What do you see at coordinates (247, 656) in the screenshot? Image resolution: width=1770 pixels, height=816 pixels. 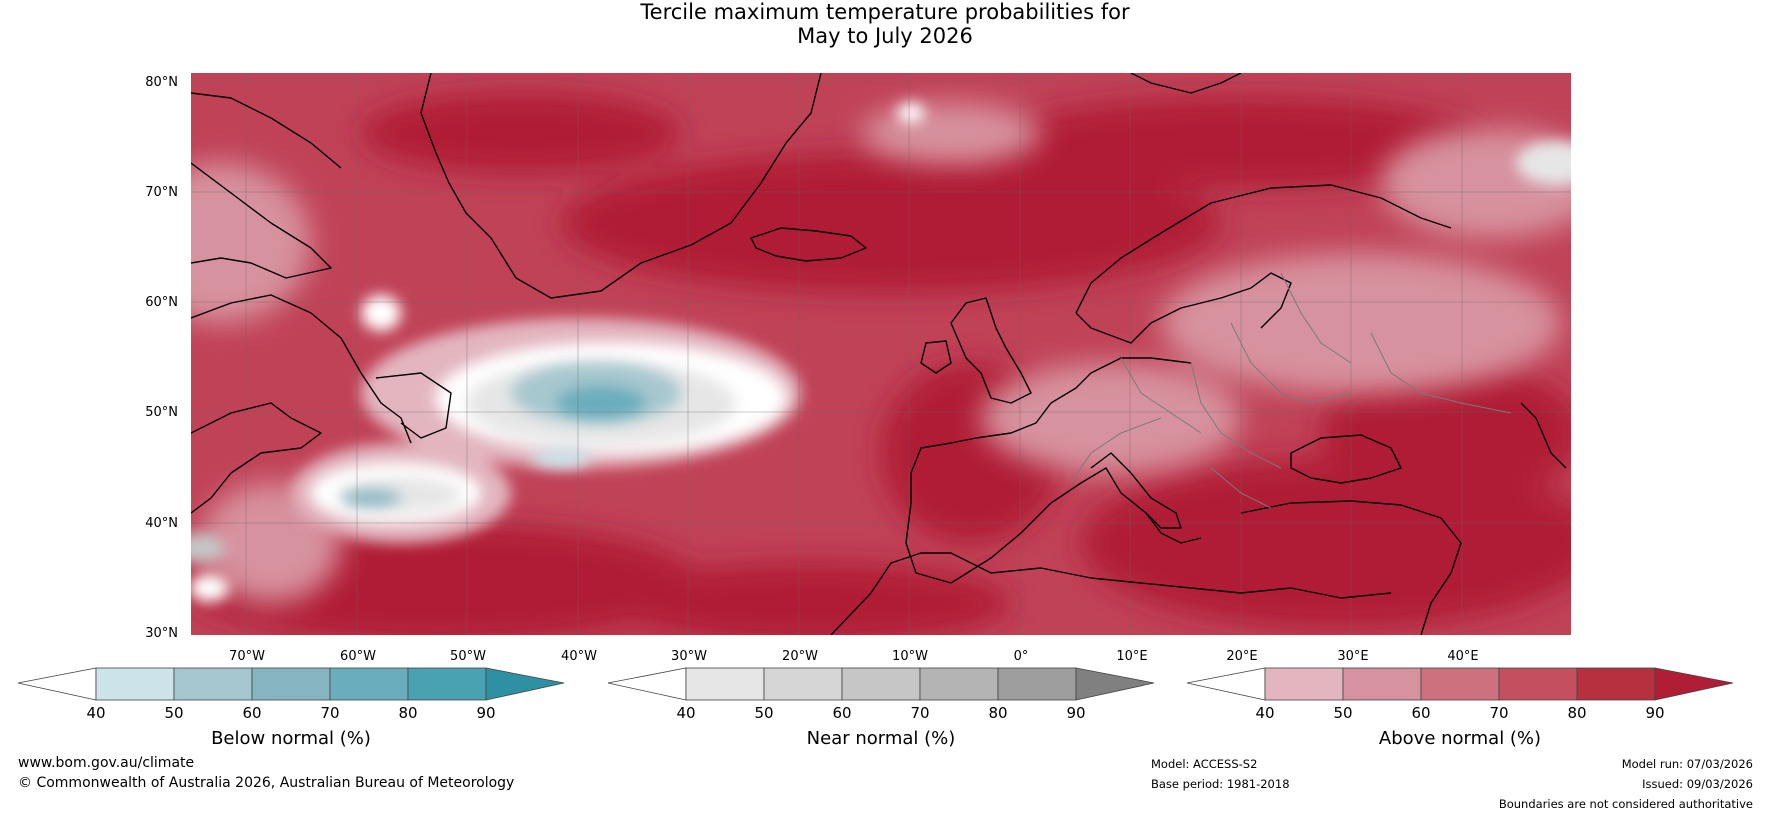 I see `lon-label-70w: 70°W` at bounding box center [247, 656].